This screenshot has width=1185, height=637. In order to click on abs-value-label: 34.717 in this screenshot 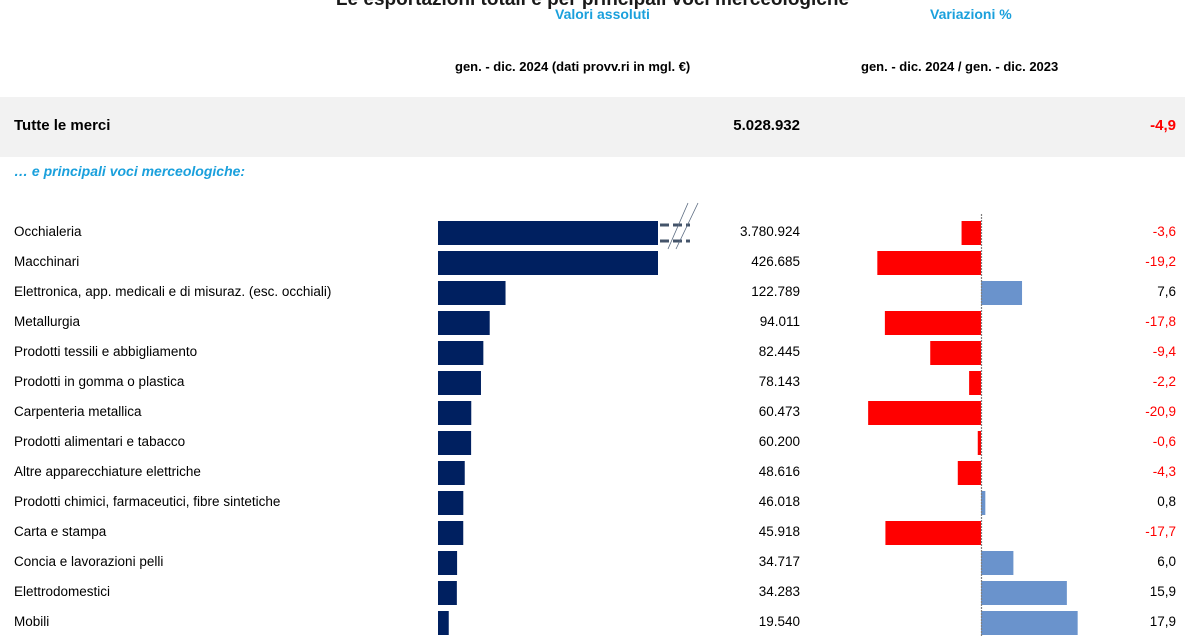, I will do `click(779, 561)`.